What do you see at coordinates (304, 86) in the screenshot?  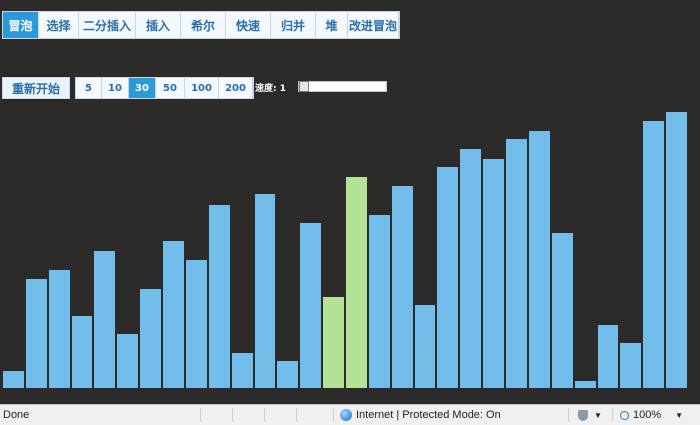 I see `speed-slider-thumb` at bounding box center [304, 86].